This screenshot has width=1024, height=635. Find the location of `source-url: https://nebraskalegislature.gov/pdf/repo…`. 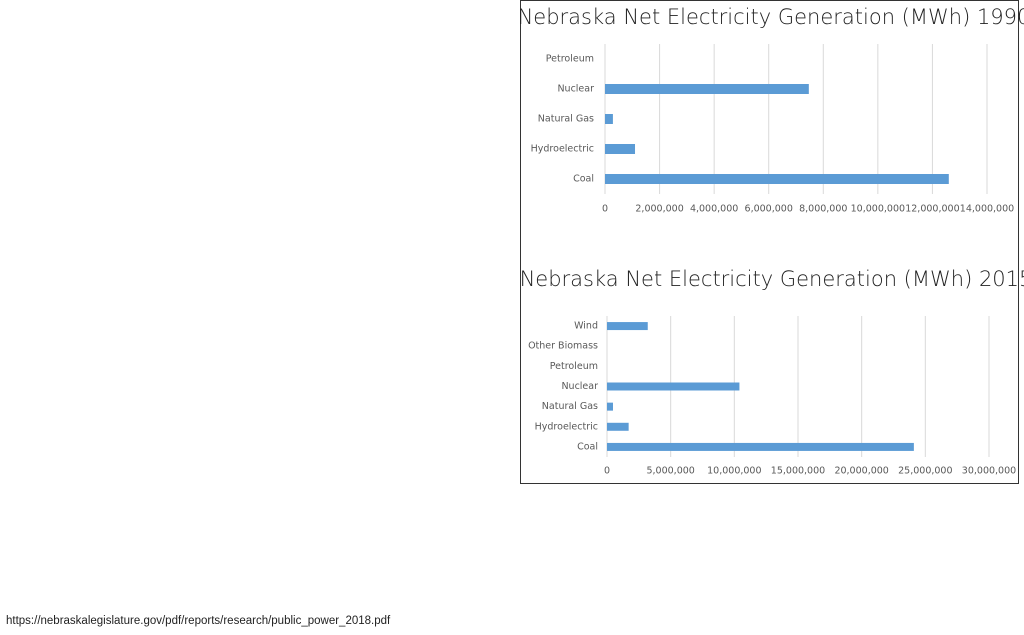

source-url: https://nebraskalegislature.gov/pdf/repo… is located at coordinates (198, 621).